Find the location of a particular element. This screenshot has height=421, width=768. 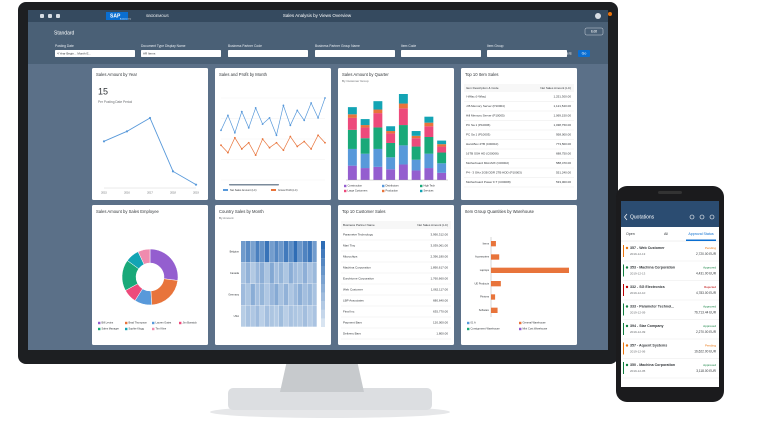

legend-label: Brad Thompson is located at coordinates (138, 323).